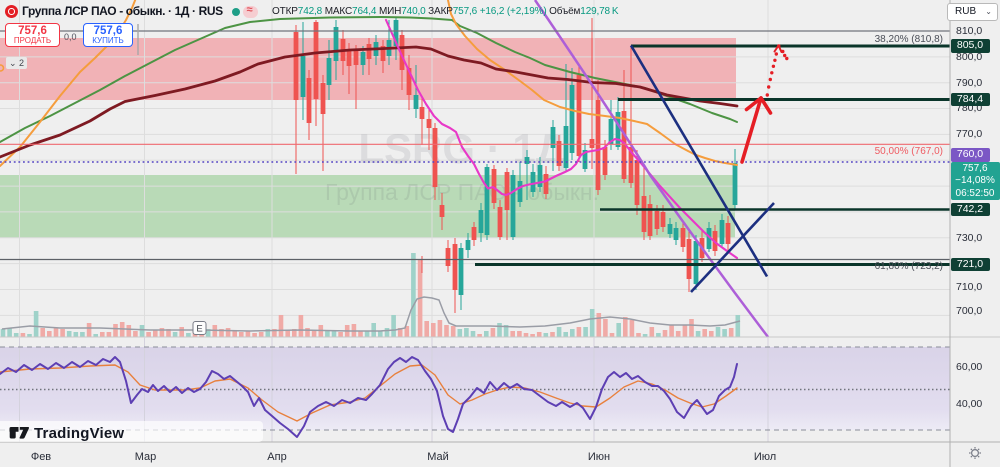 Image resolution: width=1000 pixels, height=467 pixels. What do you see at coordinates (199, 329) in the screenshot?
I see `svg-text: E` at bounding box center [199, 329].